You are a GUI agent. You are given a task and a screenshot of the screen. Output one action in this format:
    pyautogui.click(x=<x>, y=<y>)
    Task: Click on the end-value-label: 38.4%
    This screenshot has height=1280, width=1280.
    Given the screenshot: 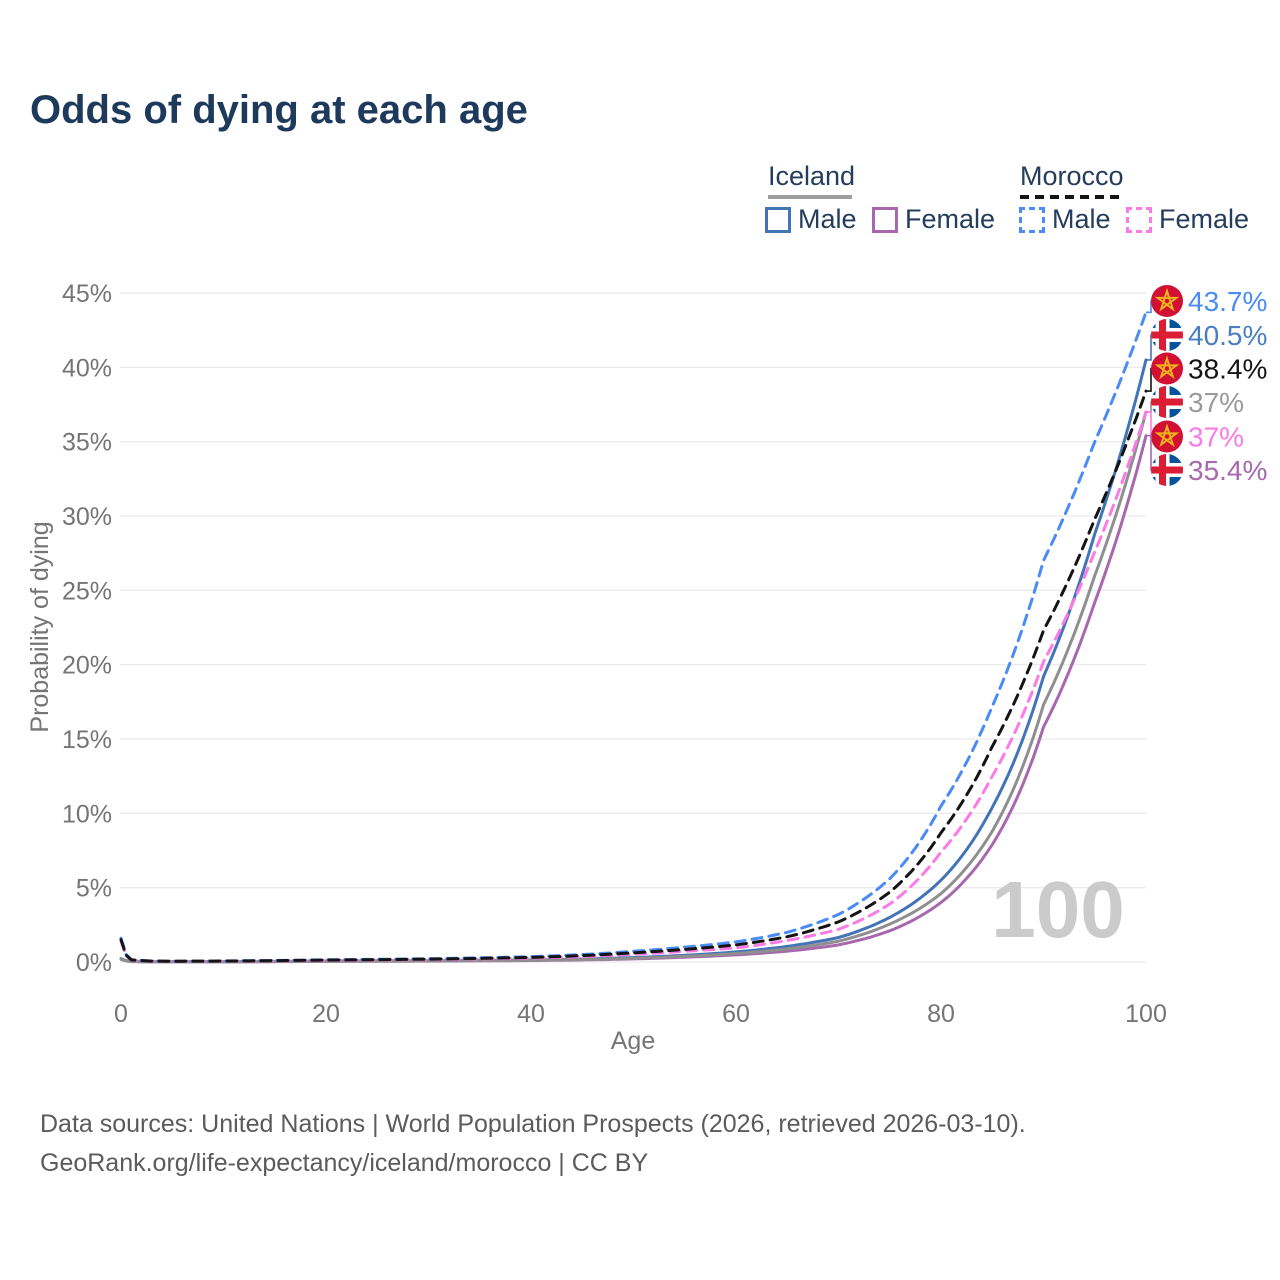 What is the action you would take?
    pyautogui.click(x=1227, y=369)
    